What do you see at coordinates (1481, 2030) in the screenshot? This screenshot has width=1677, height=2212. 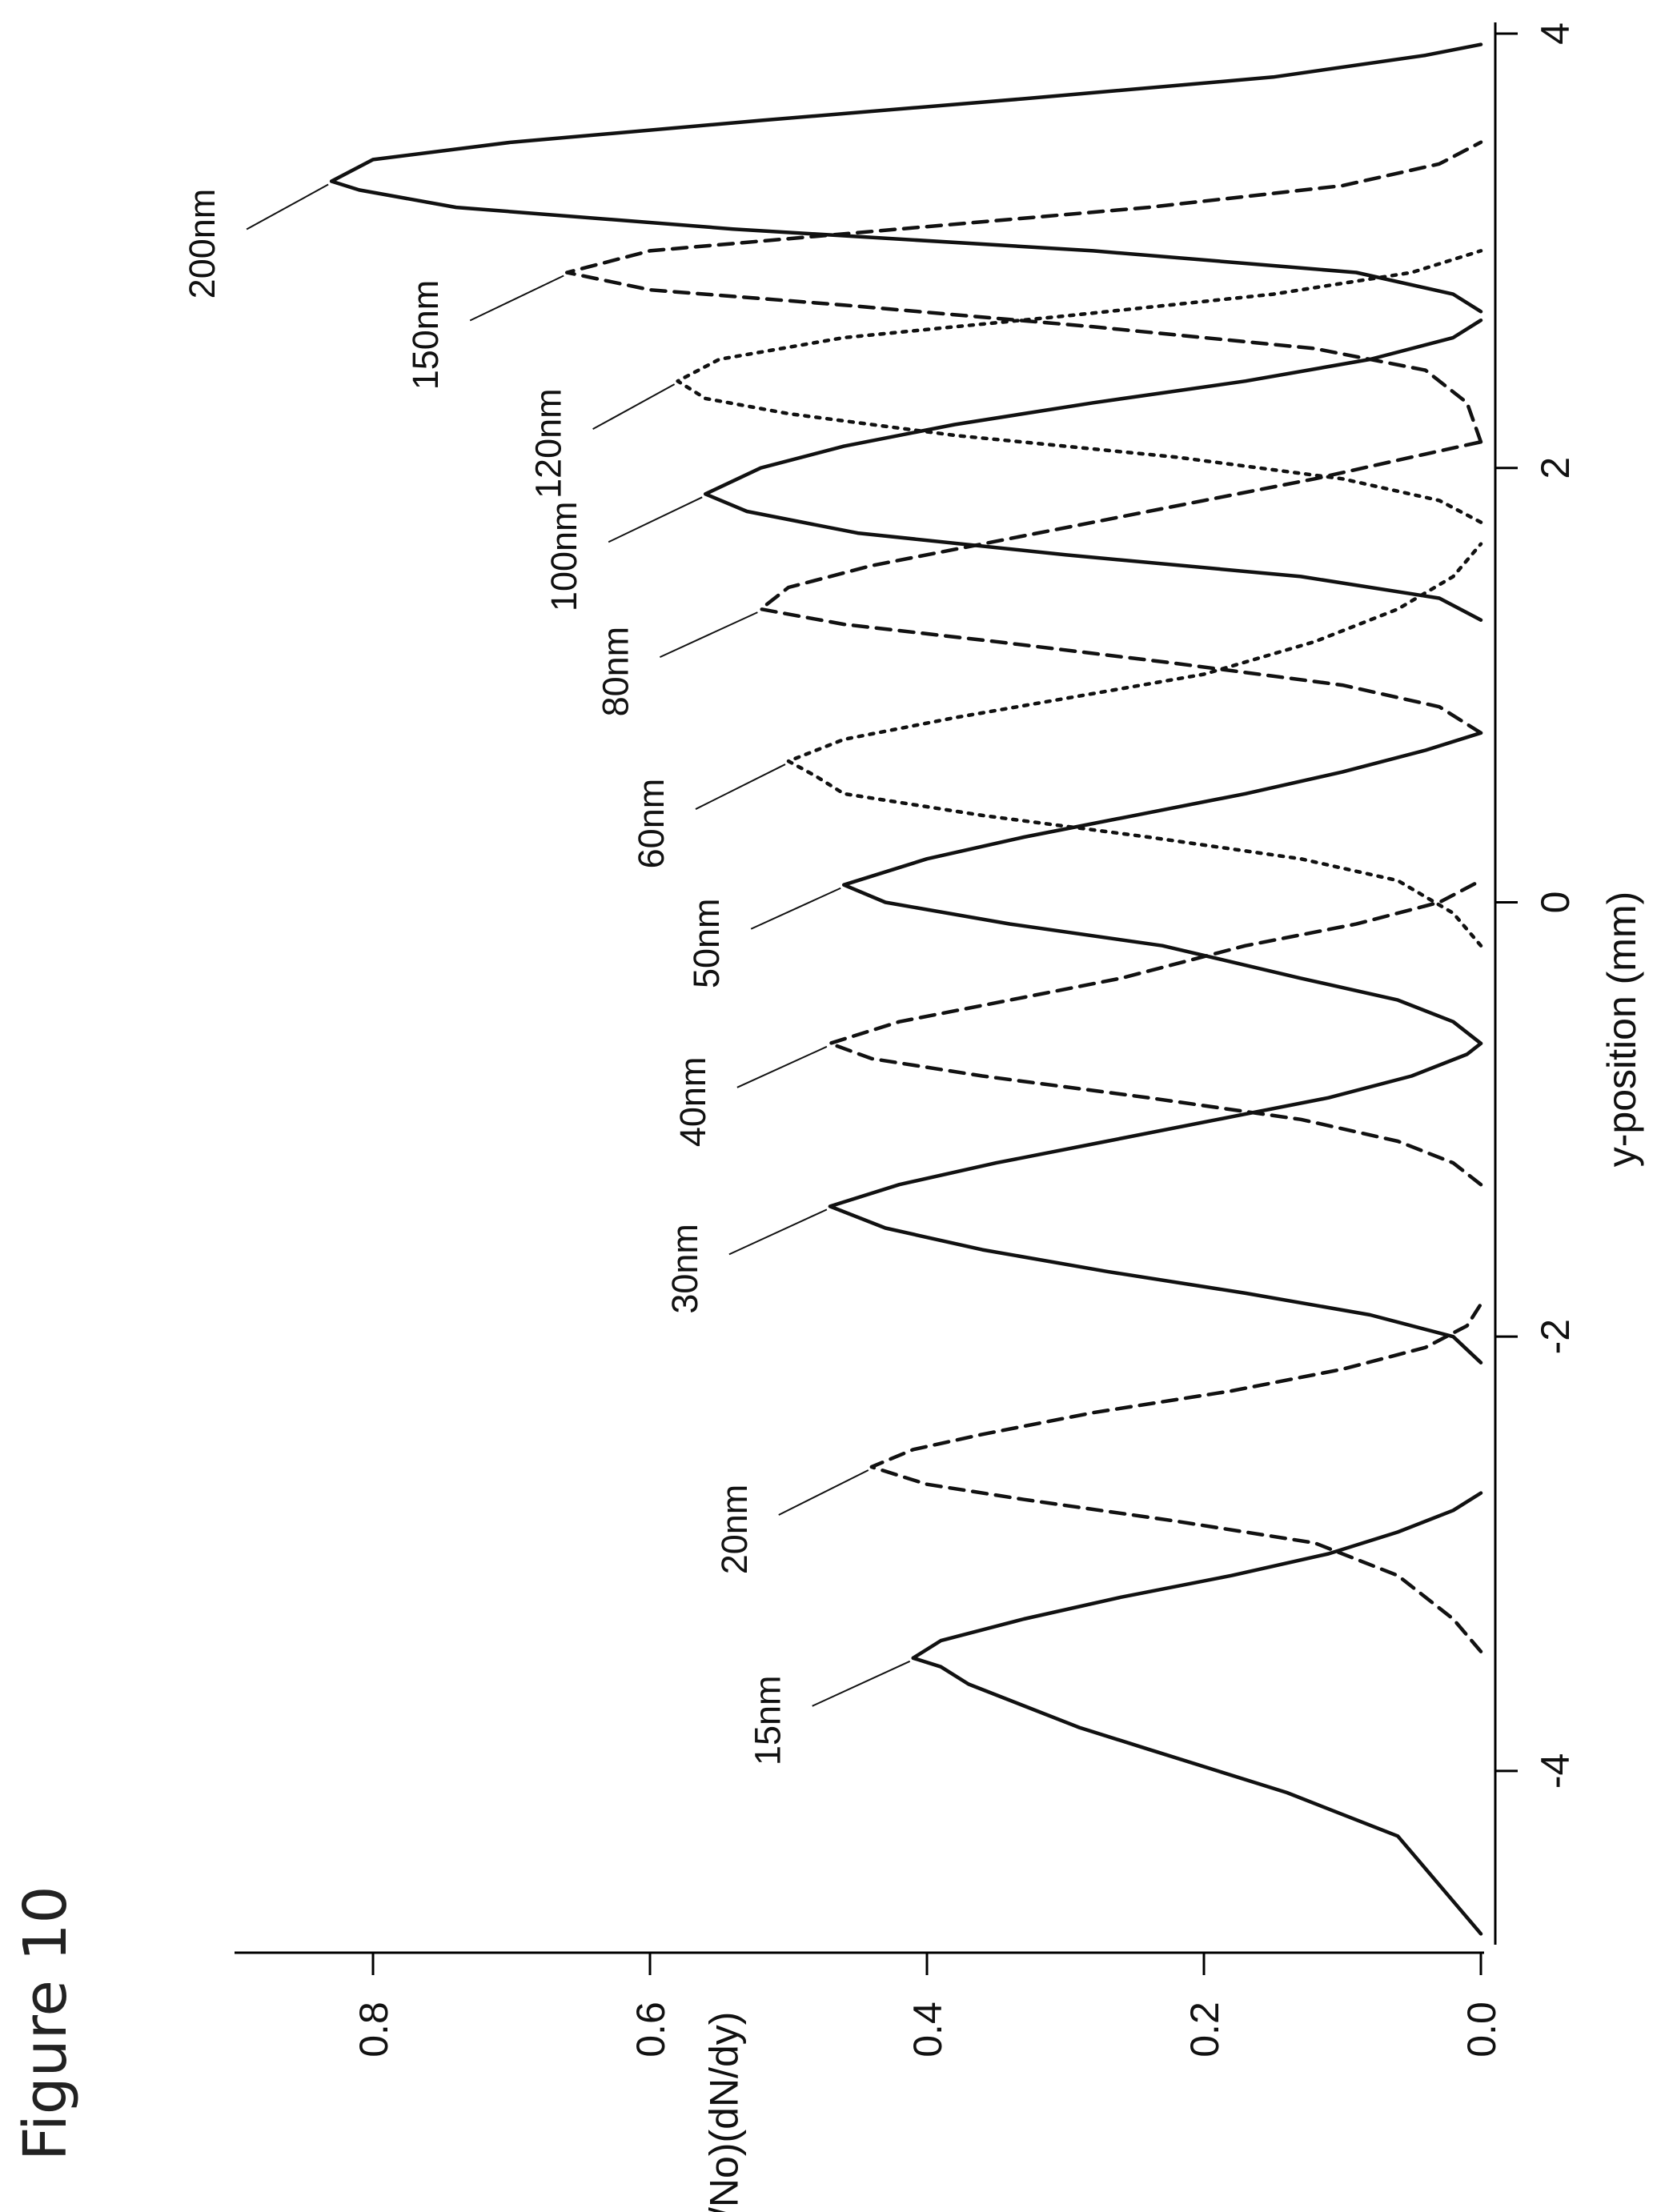 I see `y-tick-label: 0.0` at bounding box center [1481, 2030].